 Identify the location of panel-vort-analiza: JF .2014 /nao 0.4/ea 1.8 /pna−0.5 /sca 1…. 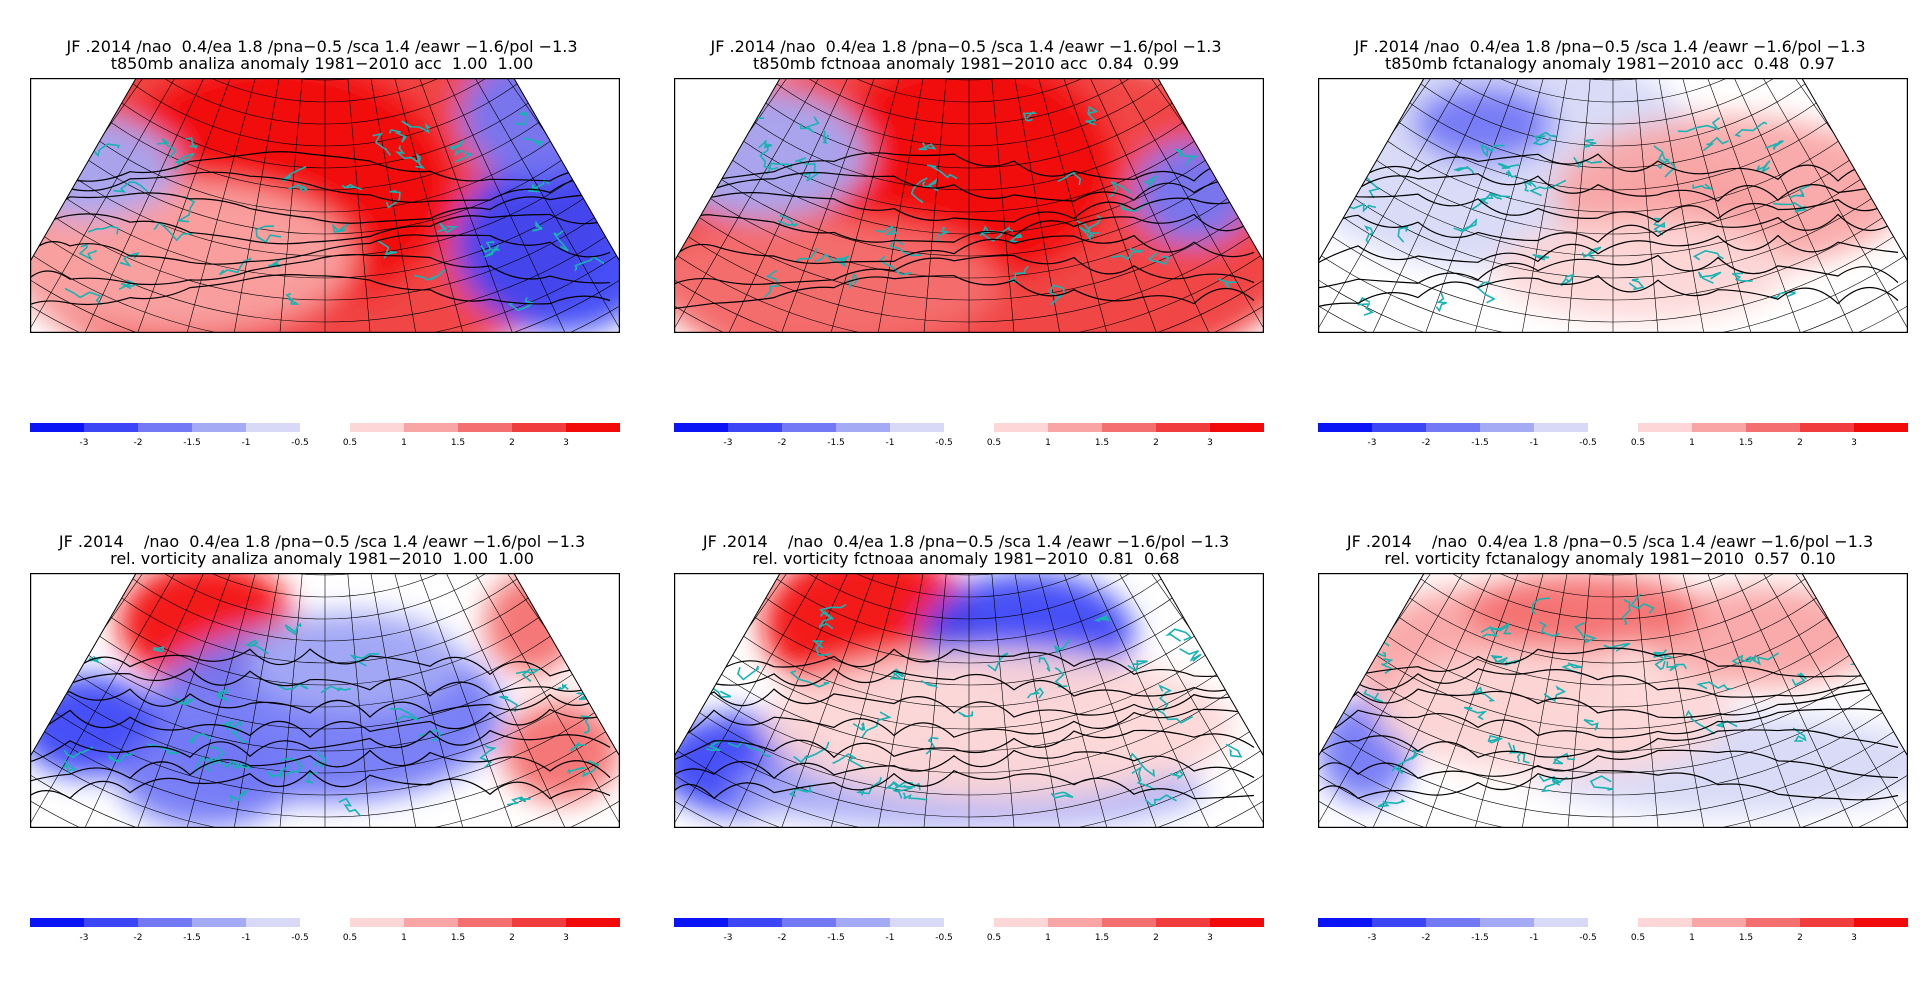
(322, 715).